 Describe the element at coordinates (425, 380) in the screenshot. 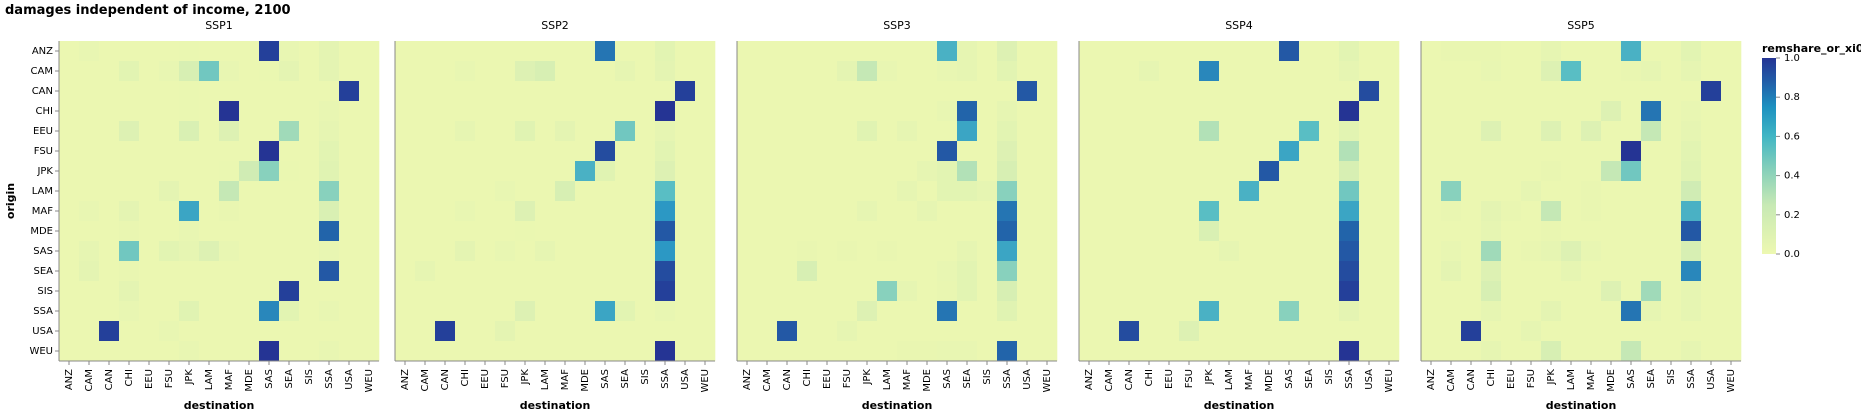

I see `x-tick-label: CAM` at that location.